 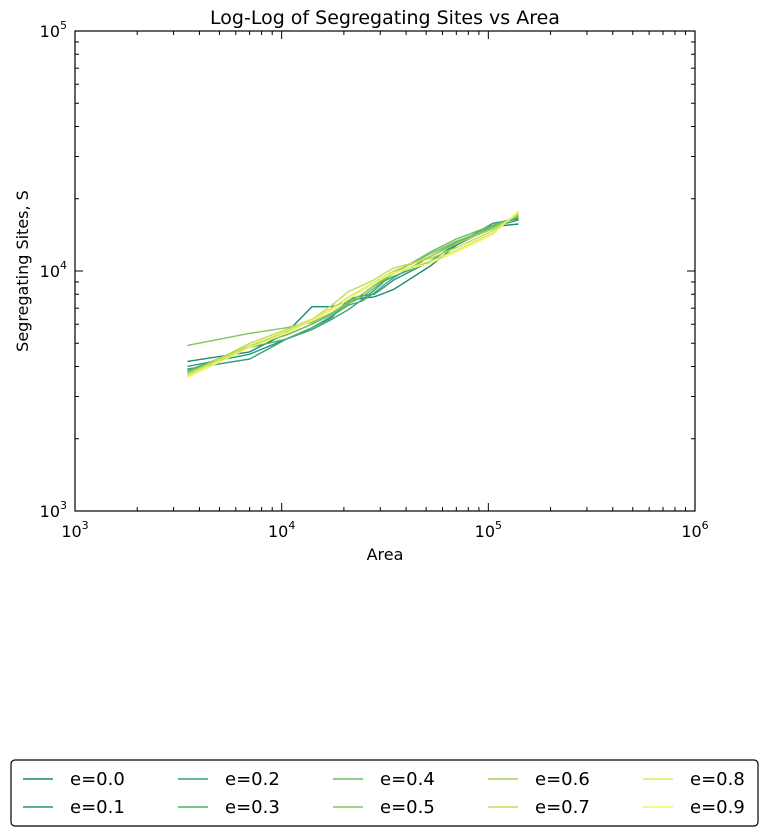 I want to click on legend-label: e=0.3, so click(x=252, y=807).